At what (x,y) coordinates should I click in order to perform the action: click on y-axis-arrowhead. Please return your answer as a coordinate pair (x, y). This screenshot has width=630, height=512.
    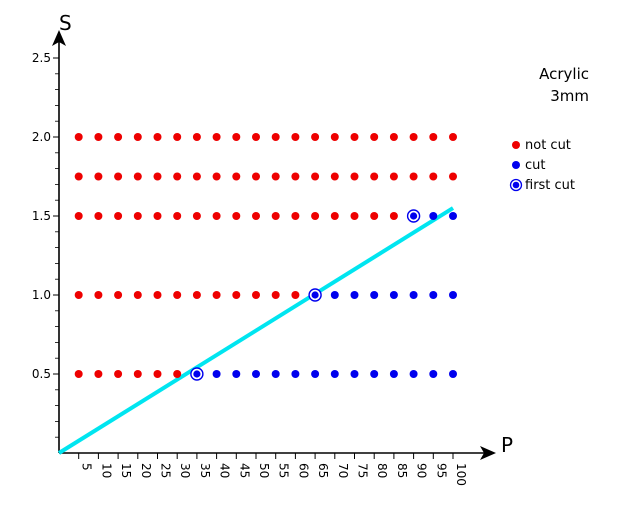
    Looking at the image, I should click on (59, 38).